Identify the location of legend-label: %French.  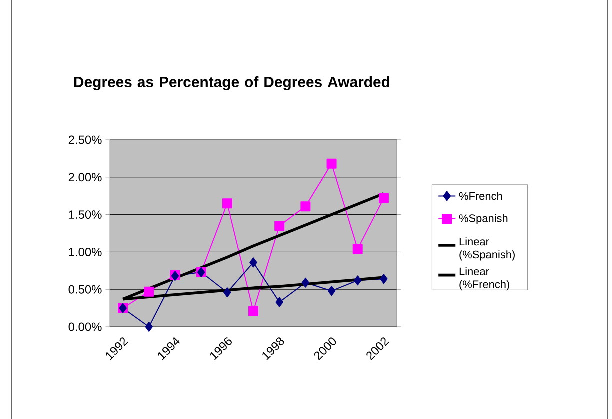
(480, 196).